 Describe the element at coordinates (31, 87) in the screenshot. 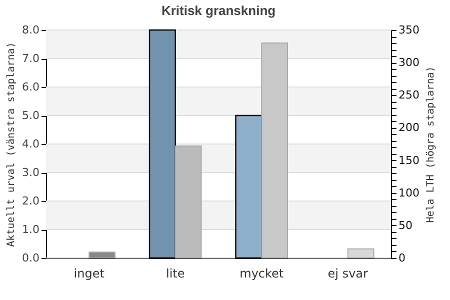

I see `y-tick-label: 6.0` at that location.